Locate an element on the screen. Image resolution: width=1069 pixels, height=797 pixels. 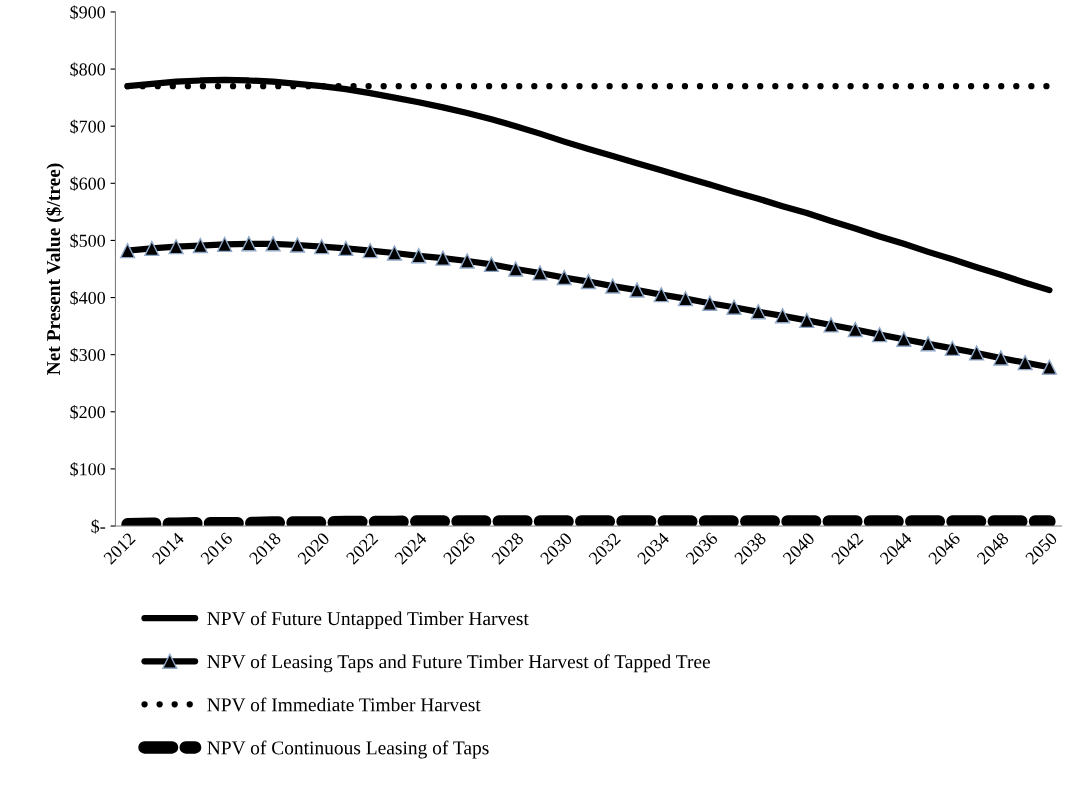
y-tick-label: $300 is located at coordinates (88, 355).